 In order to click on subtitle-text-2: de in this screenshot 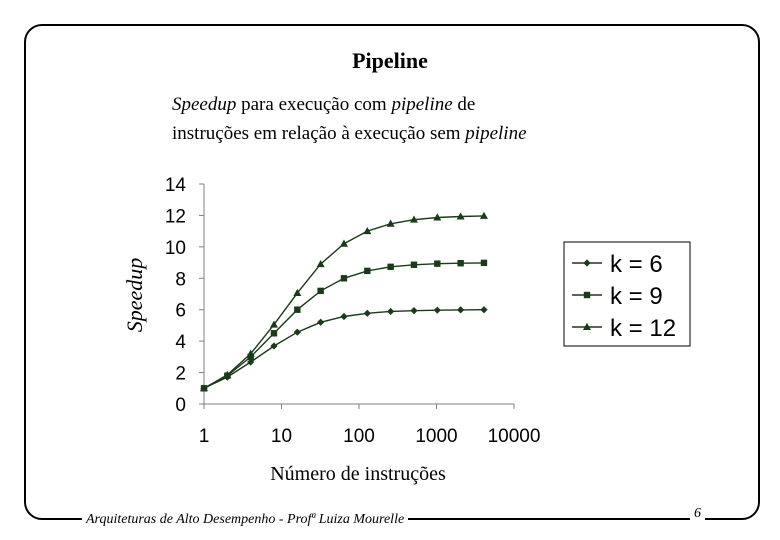, I will do `click(464, 104)`.